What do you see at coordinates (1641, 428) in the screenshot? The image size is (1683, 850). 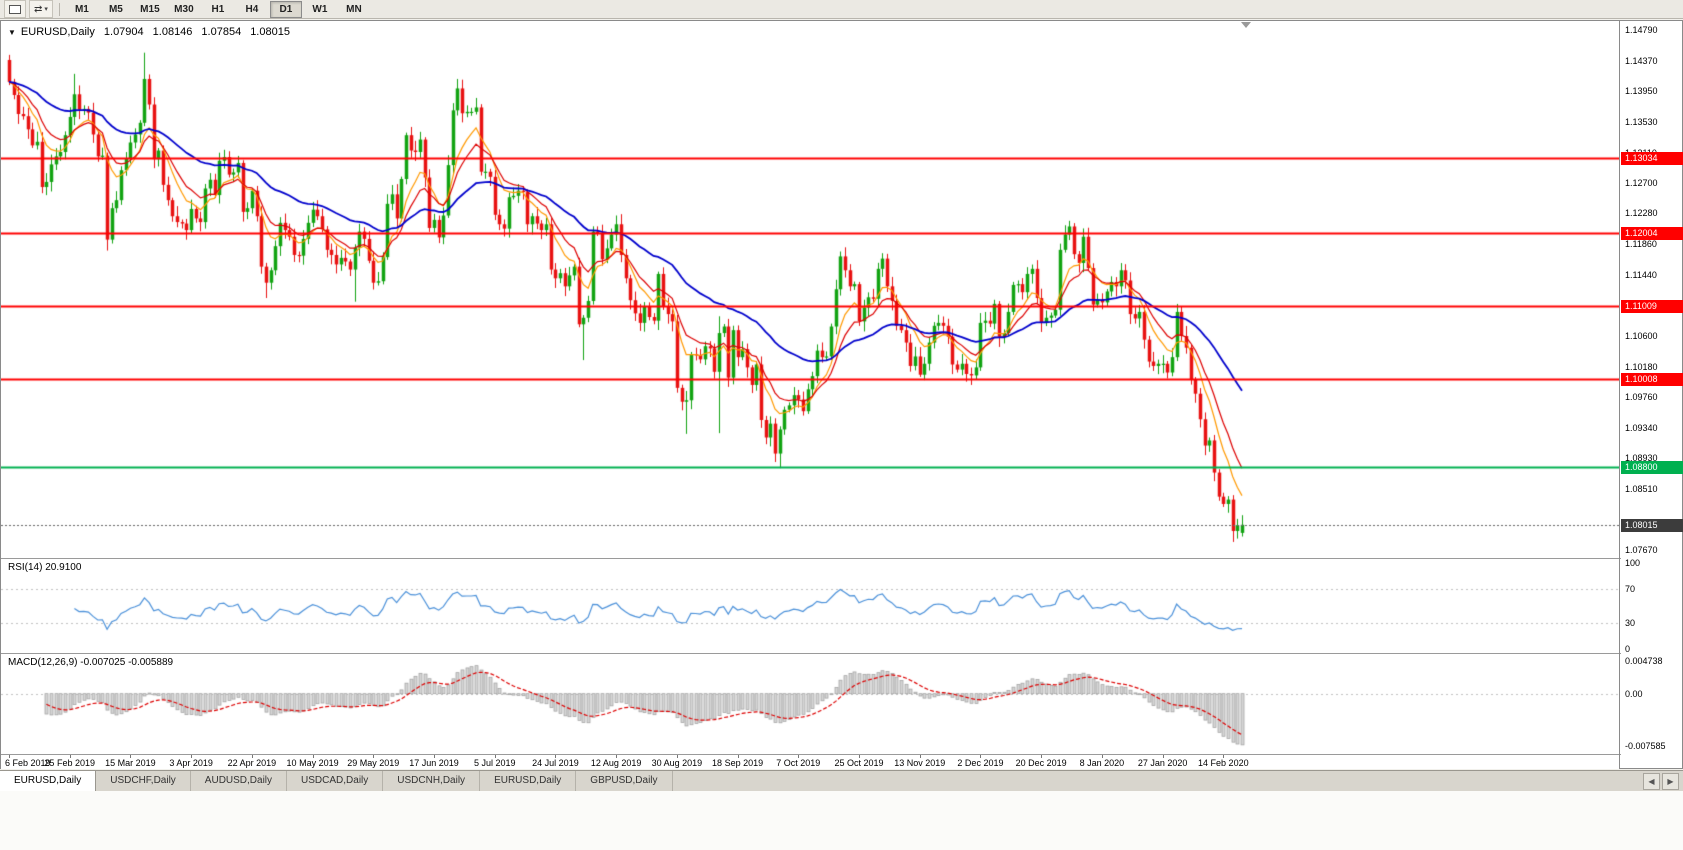 I see `price-axis-tick: 1.09340` at bounding box center [1641, 428].